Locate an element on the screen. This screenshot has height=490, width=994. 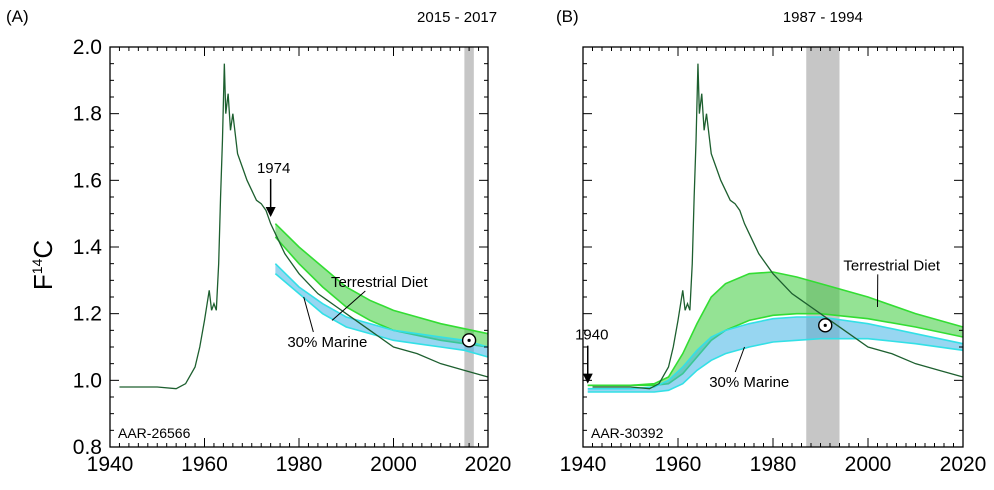
arrow-label: 1974 is located at coordinates (273, 168).